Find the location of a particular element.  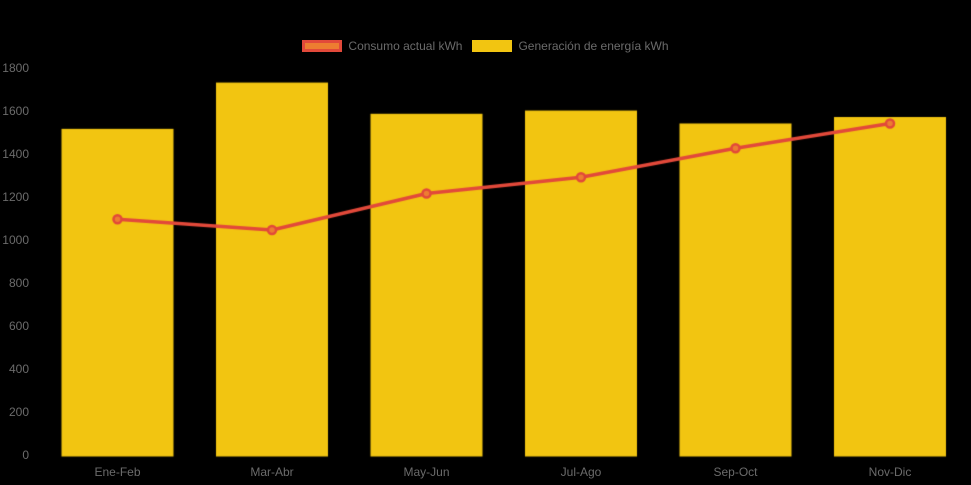

y-tick-label: 1400 is located at coordinates (15, 153).